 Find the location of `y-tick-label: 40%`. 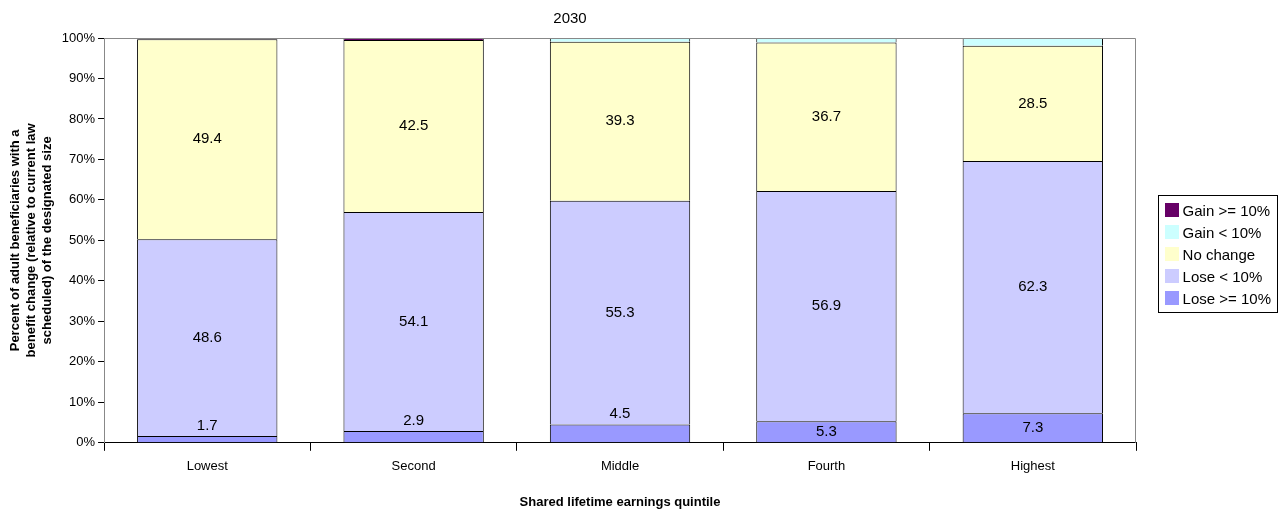

y-tick-label: 40% is located at coordinates (82, 280).